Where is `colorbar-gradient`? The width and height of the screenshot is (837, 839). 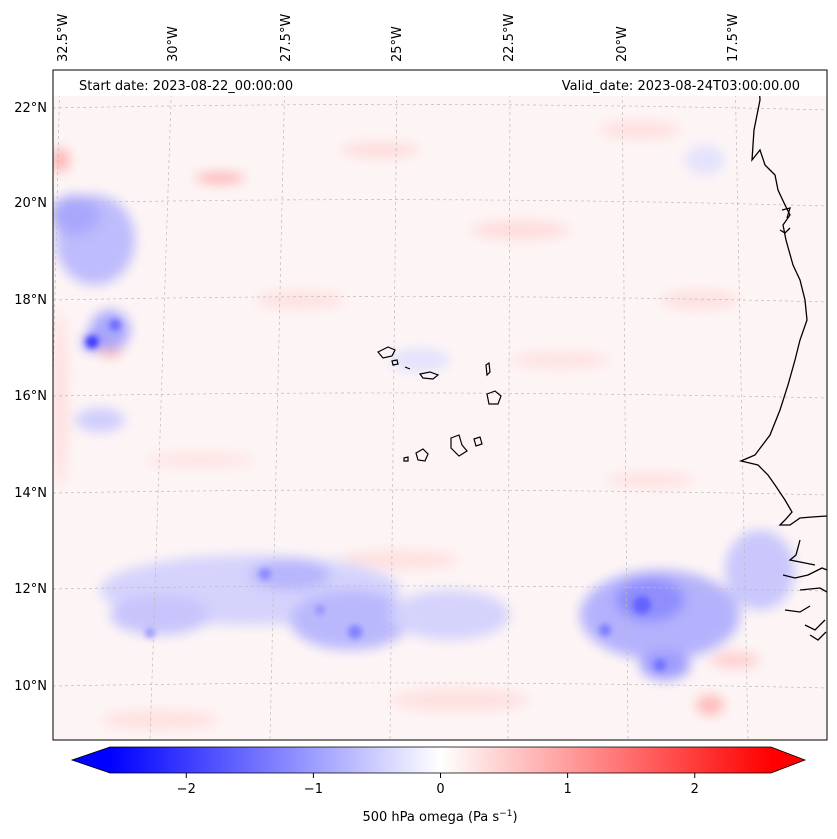
colorbar-gradient is located at coordinates (440, 760).